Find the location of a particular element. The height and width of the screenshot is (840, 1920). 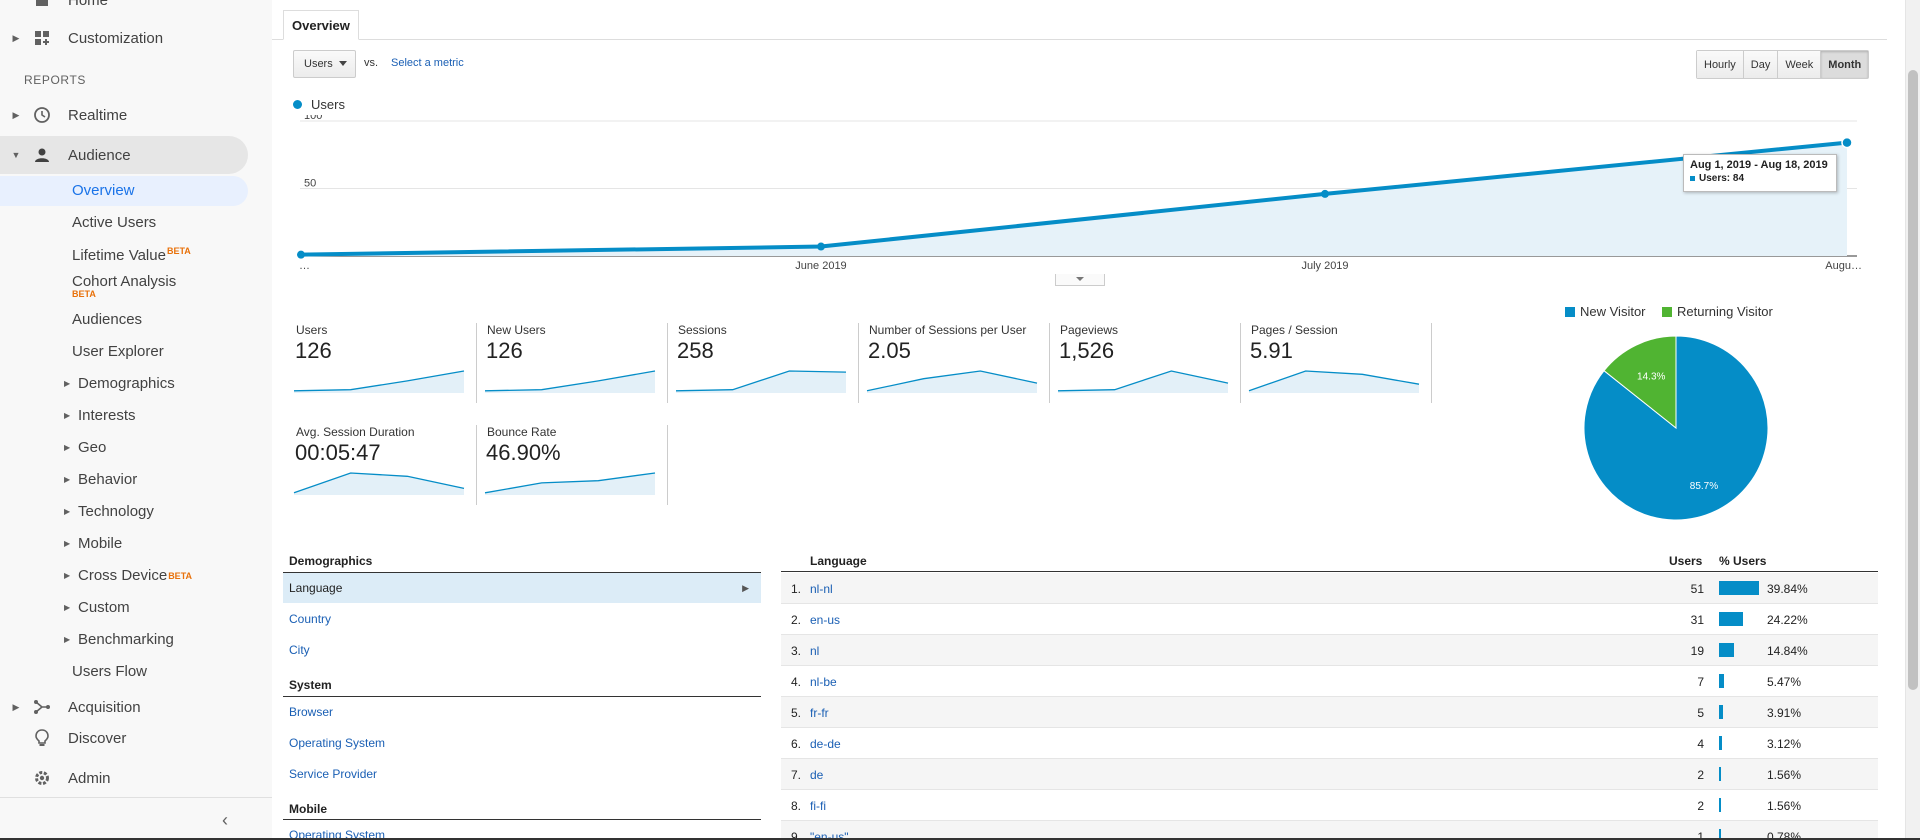

pie-slice-label: 85.7% is located at coordinates (1704, 486).